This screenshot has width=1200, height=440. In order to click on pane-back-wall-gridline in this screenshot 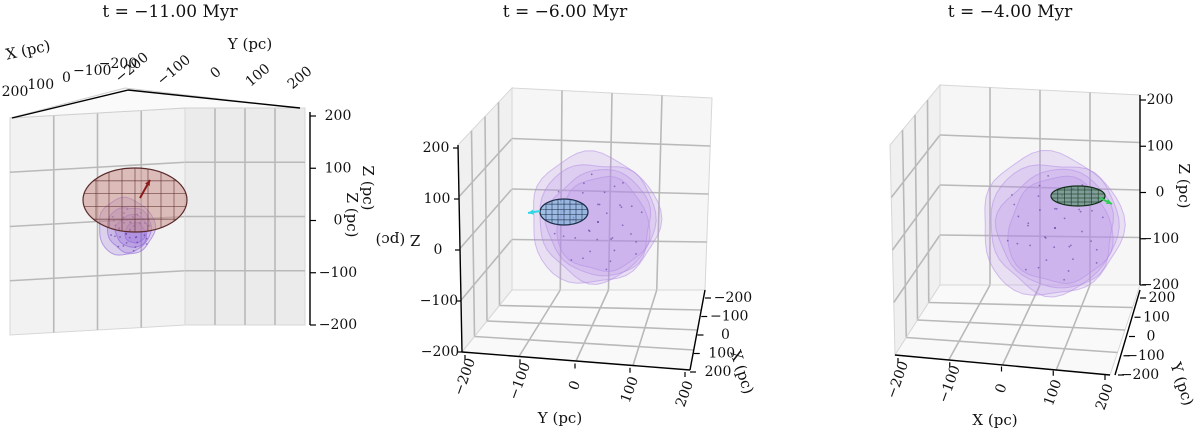, I will do `click(610, 191)`.